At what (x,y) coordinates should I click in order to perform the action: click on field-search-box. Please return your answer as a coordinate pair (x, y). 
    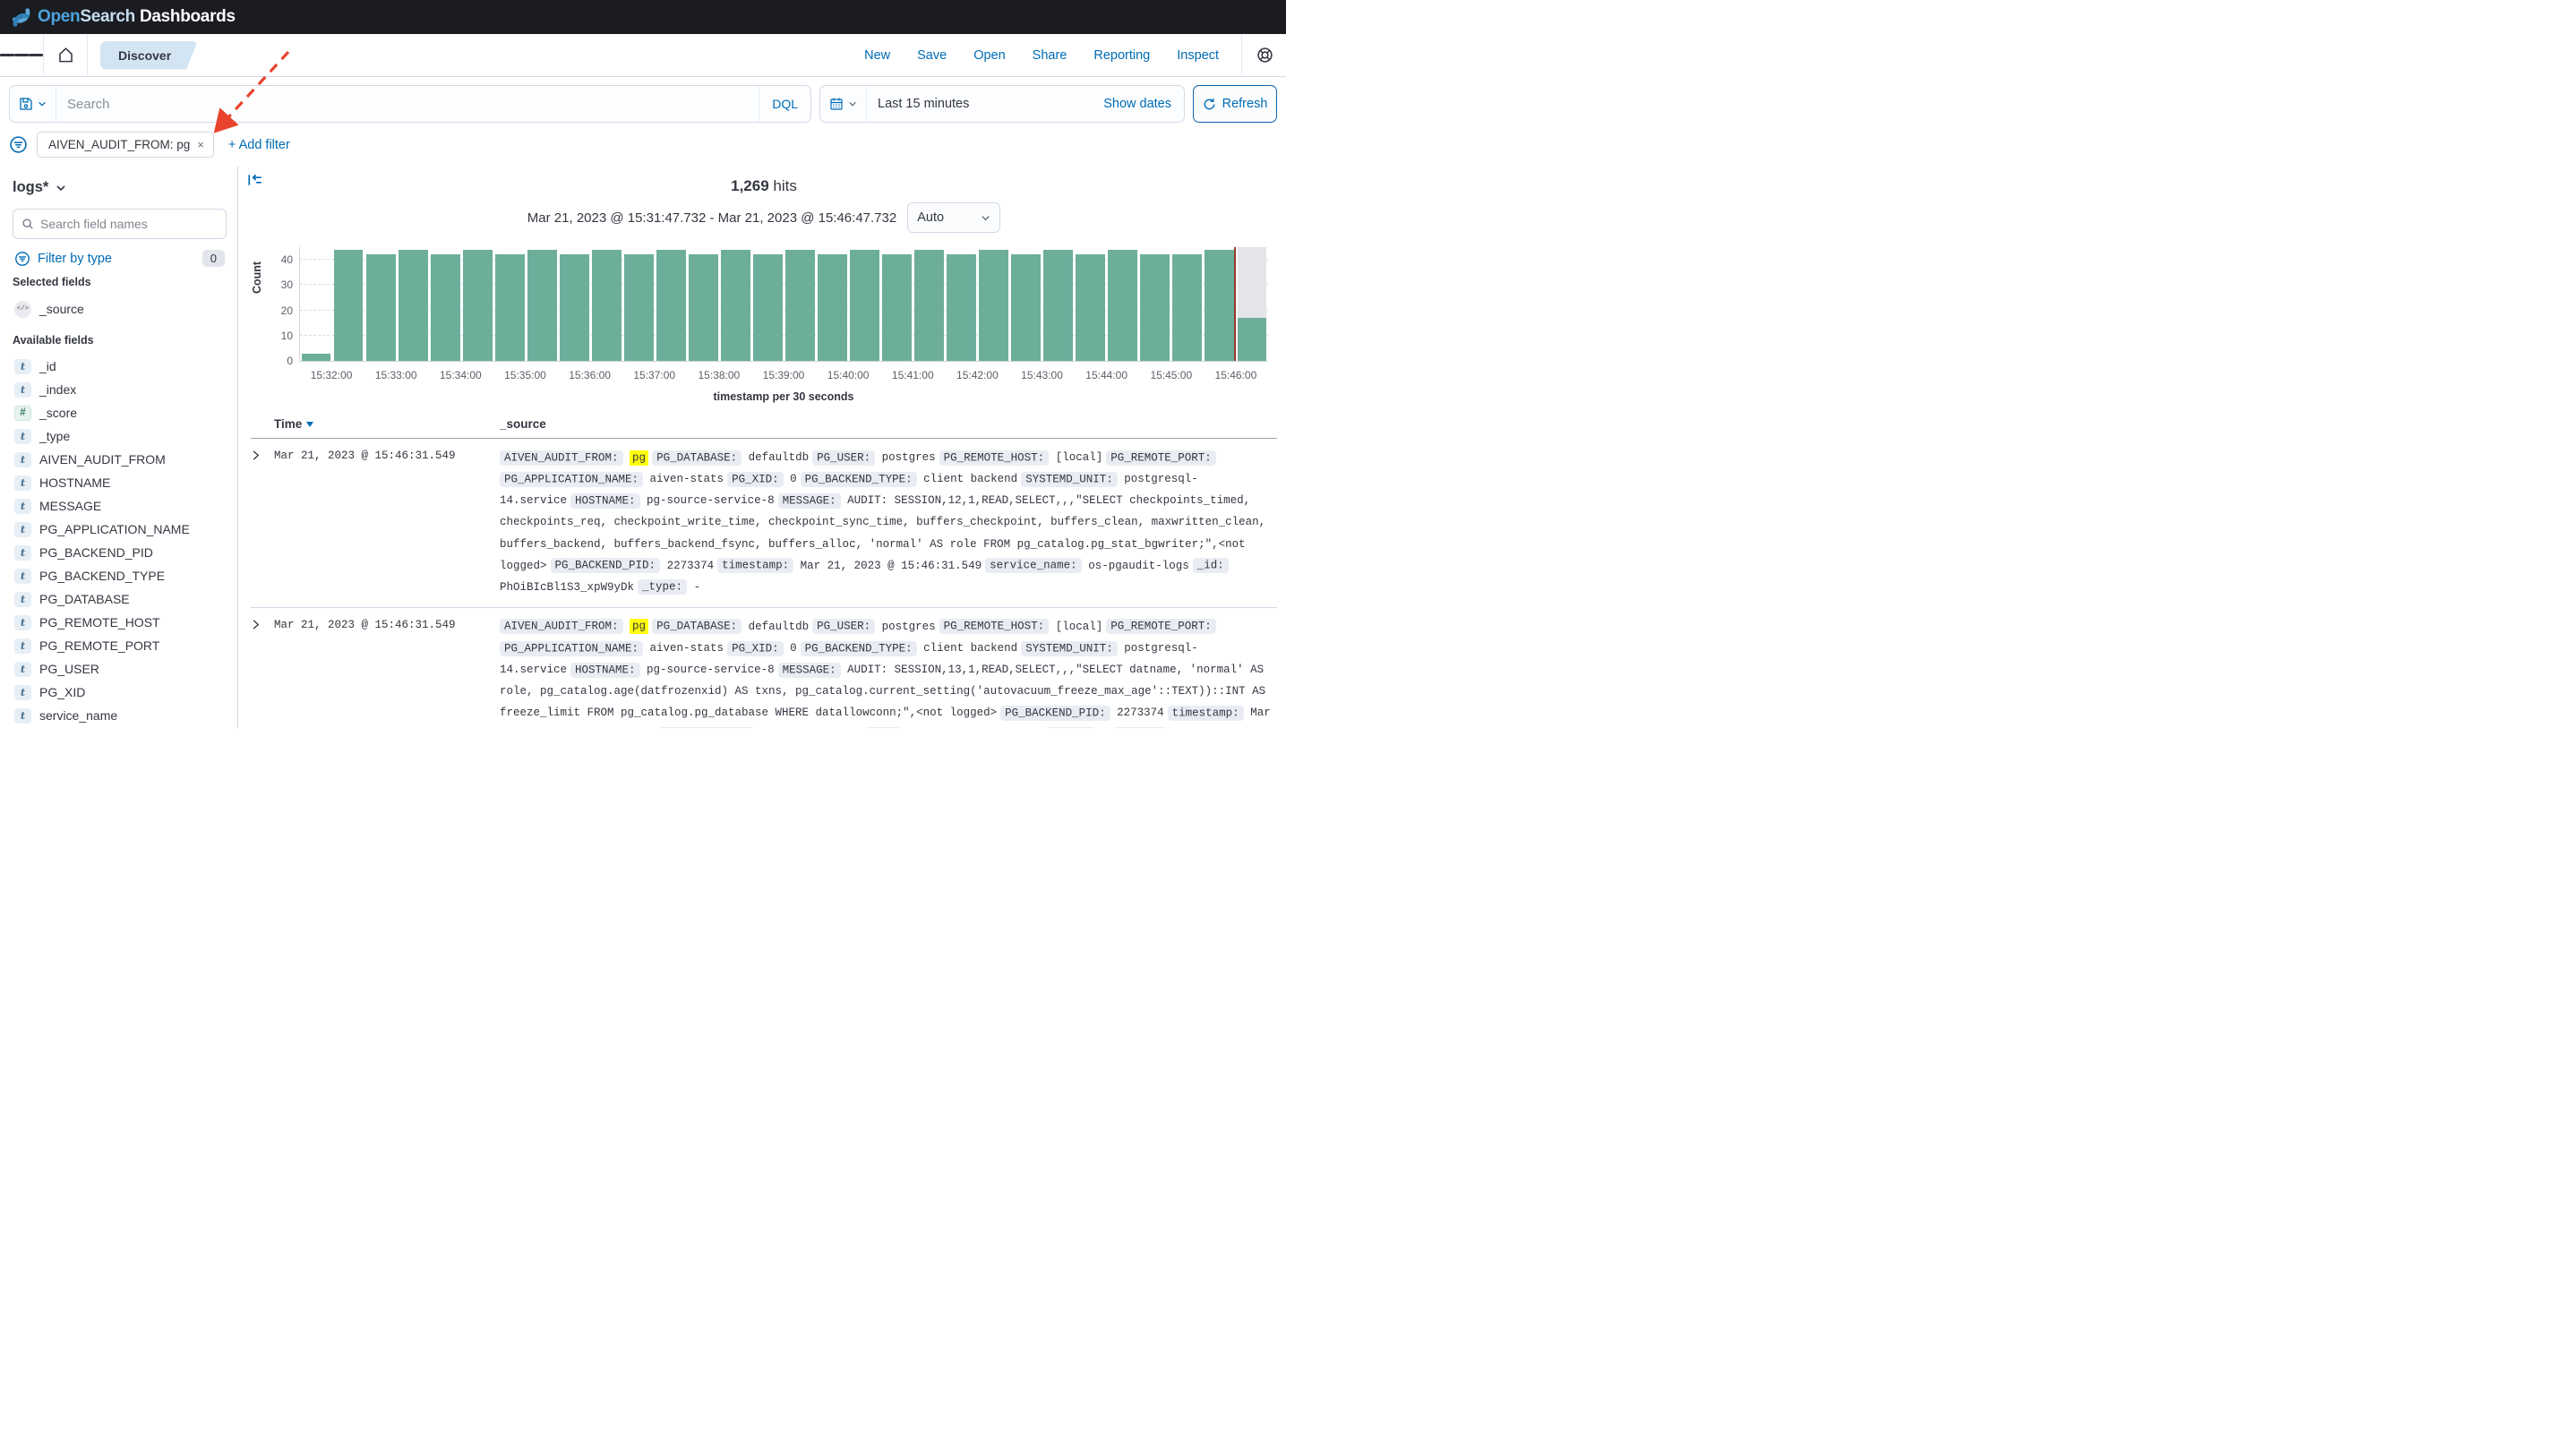
    Looking at the image, I should click on (120, 224).